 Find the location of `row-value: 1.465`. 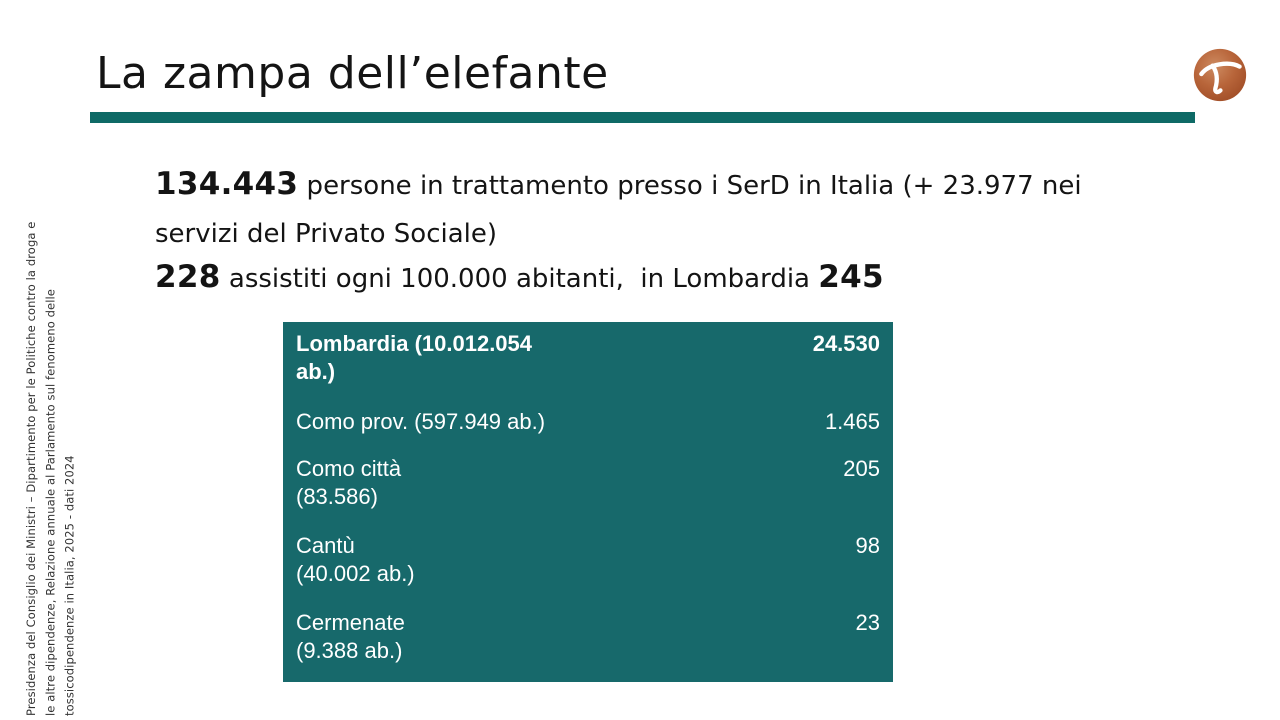

row-value: 1.465 is located at coordinates (852, 421).